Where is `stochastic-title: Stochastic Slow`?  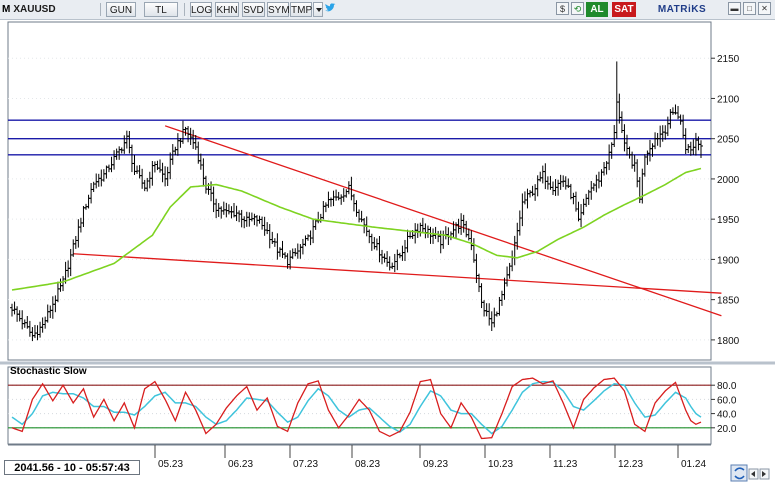 stochastic-title: Stochastic Slow is located at coordinates (48, 371).